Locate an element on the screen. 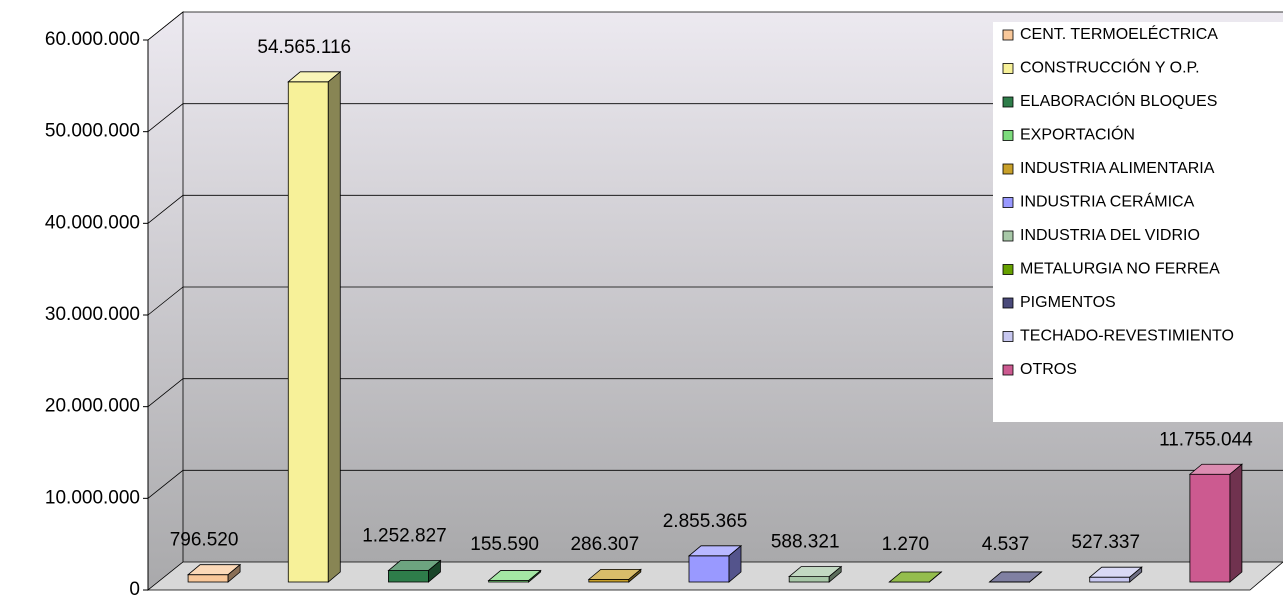 The image size is (1283, 595). value-label: 1.270 is located at coordinates (906, 544).